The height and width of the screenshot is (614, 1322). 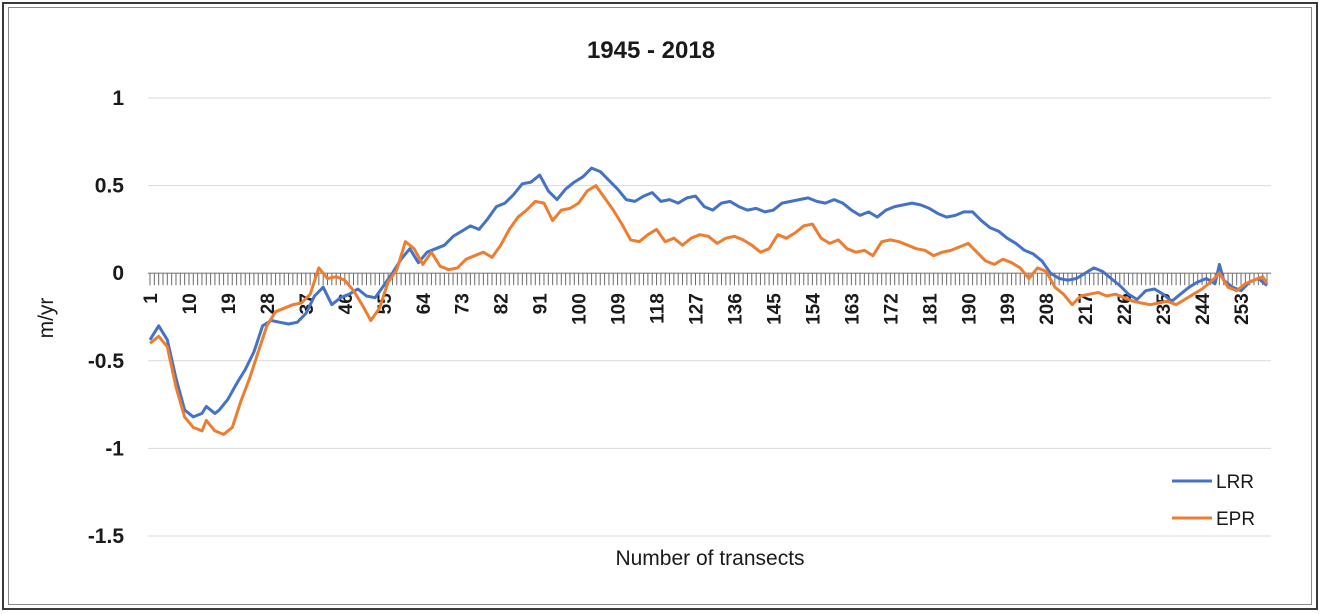 What do you see at coordinates (106, 317) in the screenshot?
I see `y-axis-ticks: 1 0.5 0 -0.5 -1 -1.5` at bounding box center [106, 317].